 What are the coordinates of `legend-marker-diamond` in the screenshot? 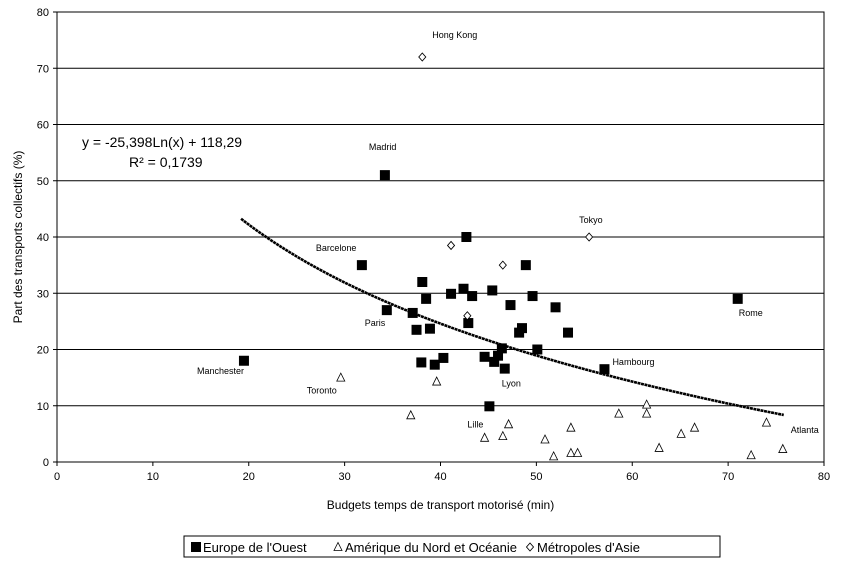 It's located at (530, 547).